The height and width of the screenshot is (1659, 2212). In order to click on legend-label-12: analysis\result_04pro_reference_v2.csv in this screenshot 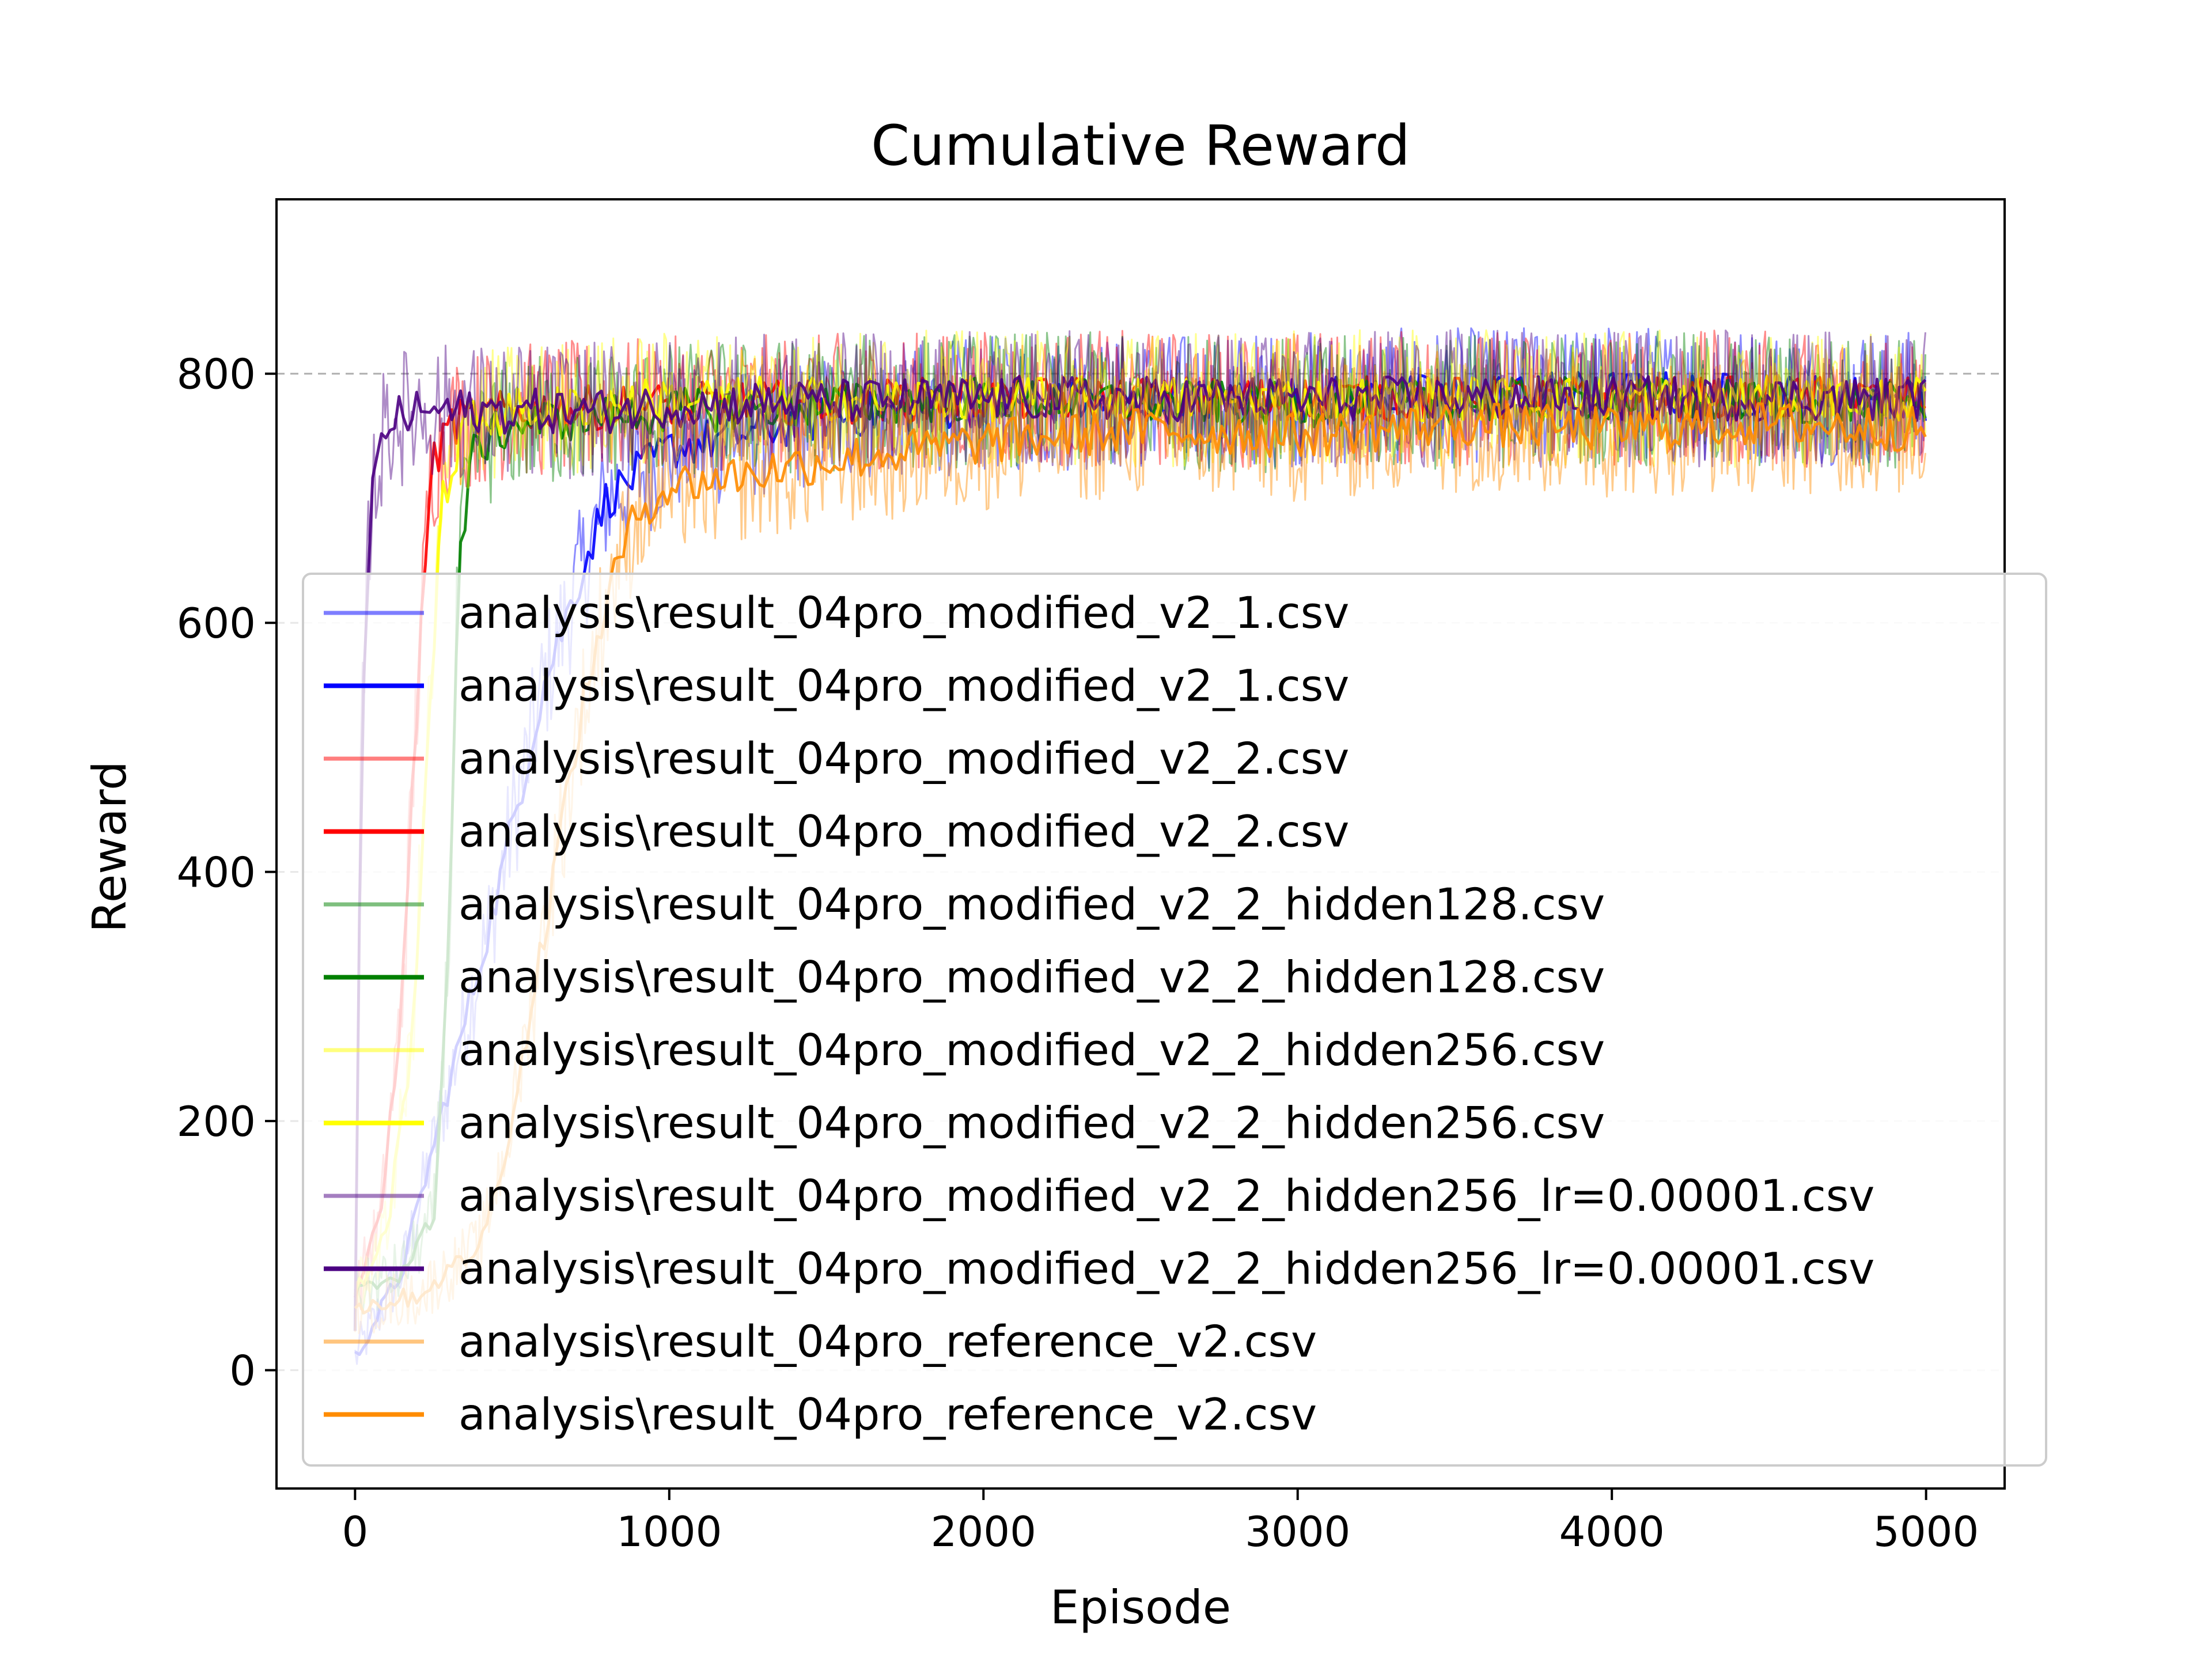, I will do `click(888, 1414)`.